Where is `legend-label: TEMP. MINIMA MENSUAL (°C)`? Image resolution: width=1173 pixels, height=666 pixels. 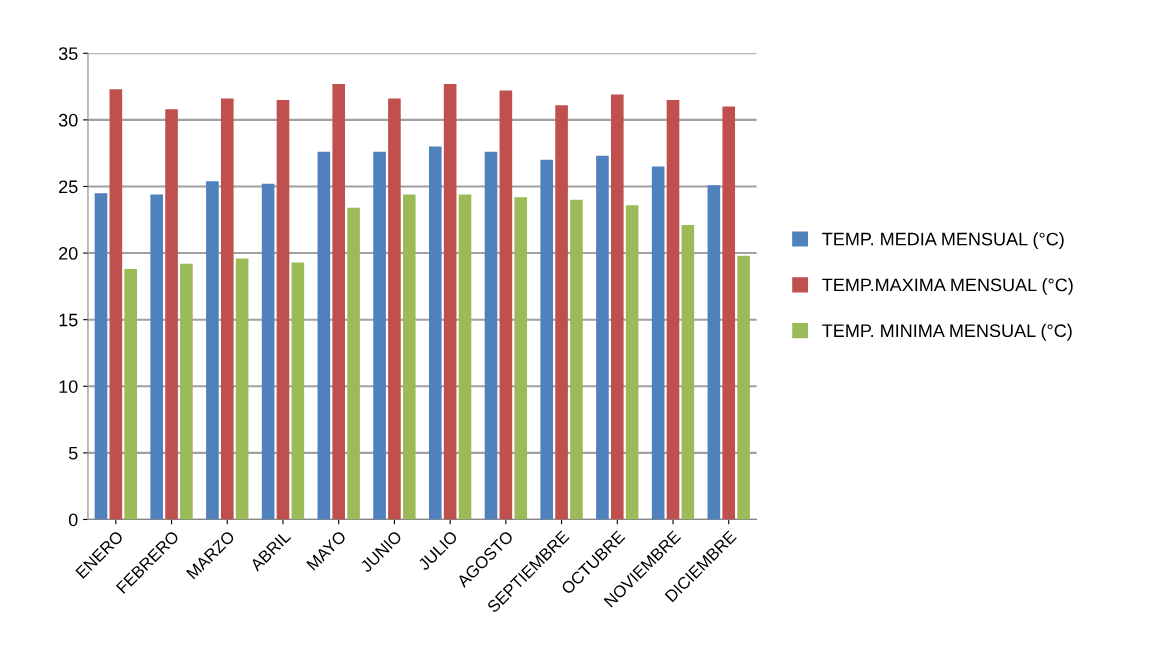
legend-label: TEMP. MINIMA MENSUAL (°C) is located at coordinates (947, 332).